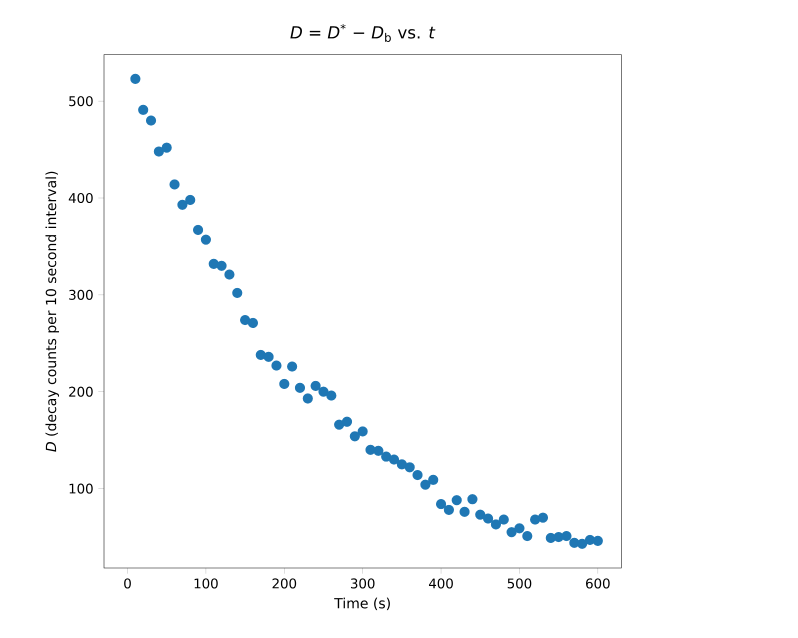 The width and height of the screenshot is (798, 638). What do you see at coordinates (362, 583) in the screenshot?
I see `x-tick-label: 300` at bounding box center [362, 583].